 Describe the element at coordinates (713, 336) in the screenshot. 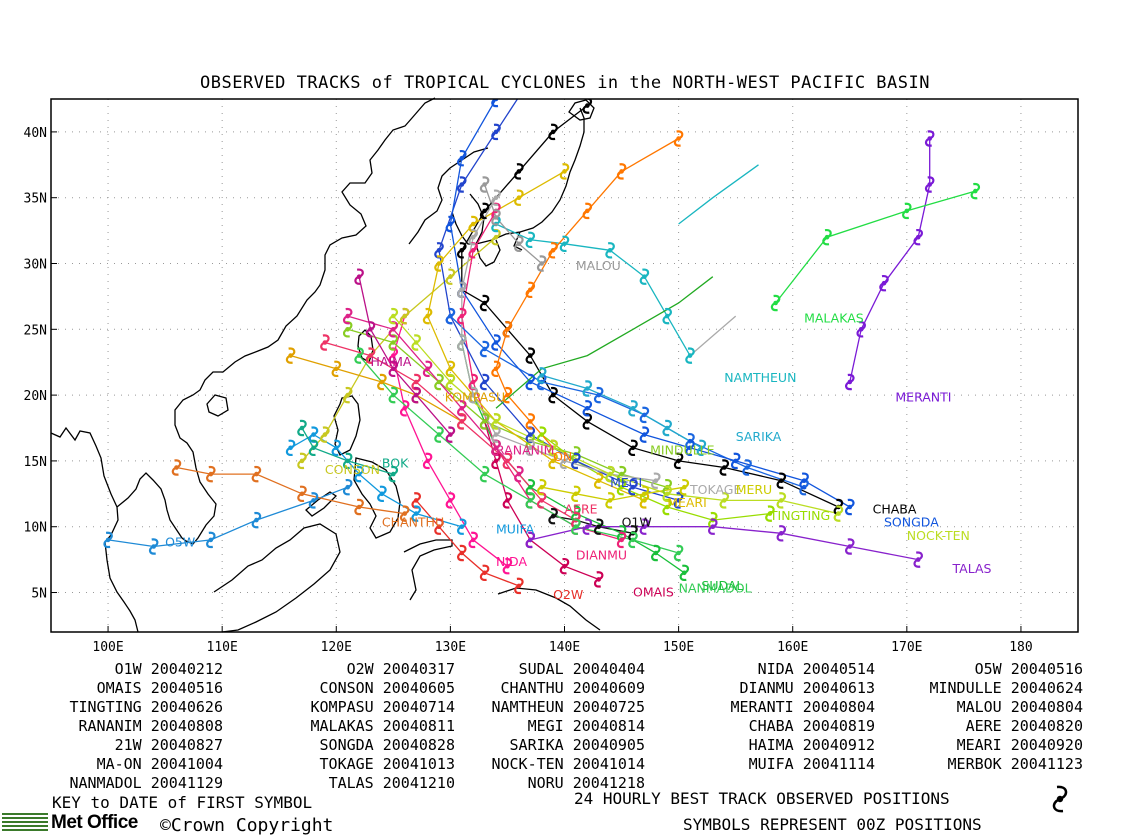

I see `track-grey-ext` at that location.